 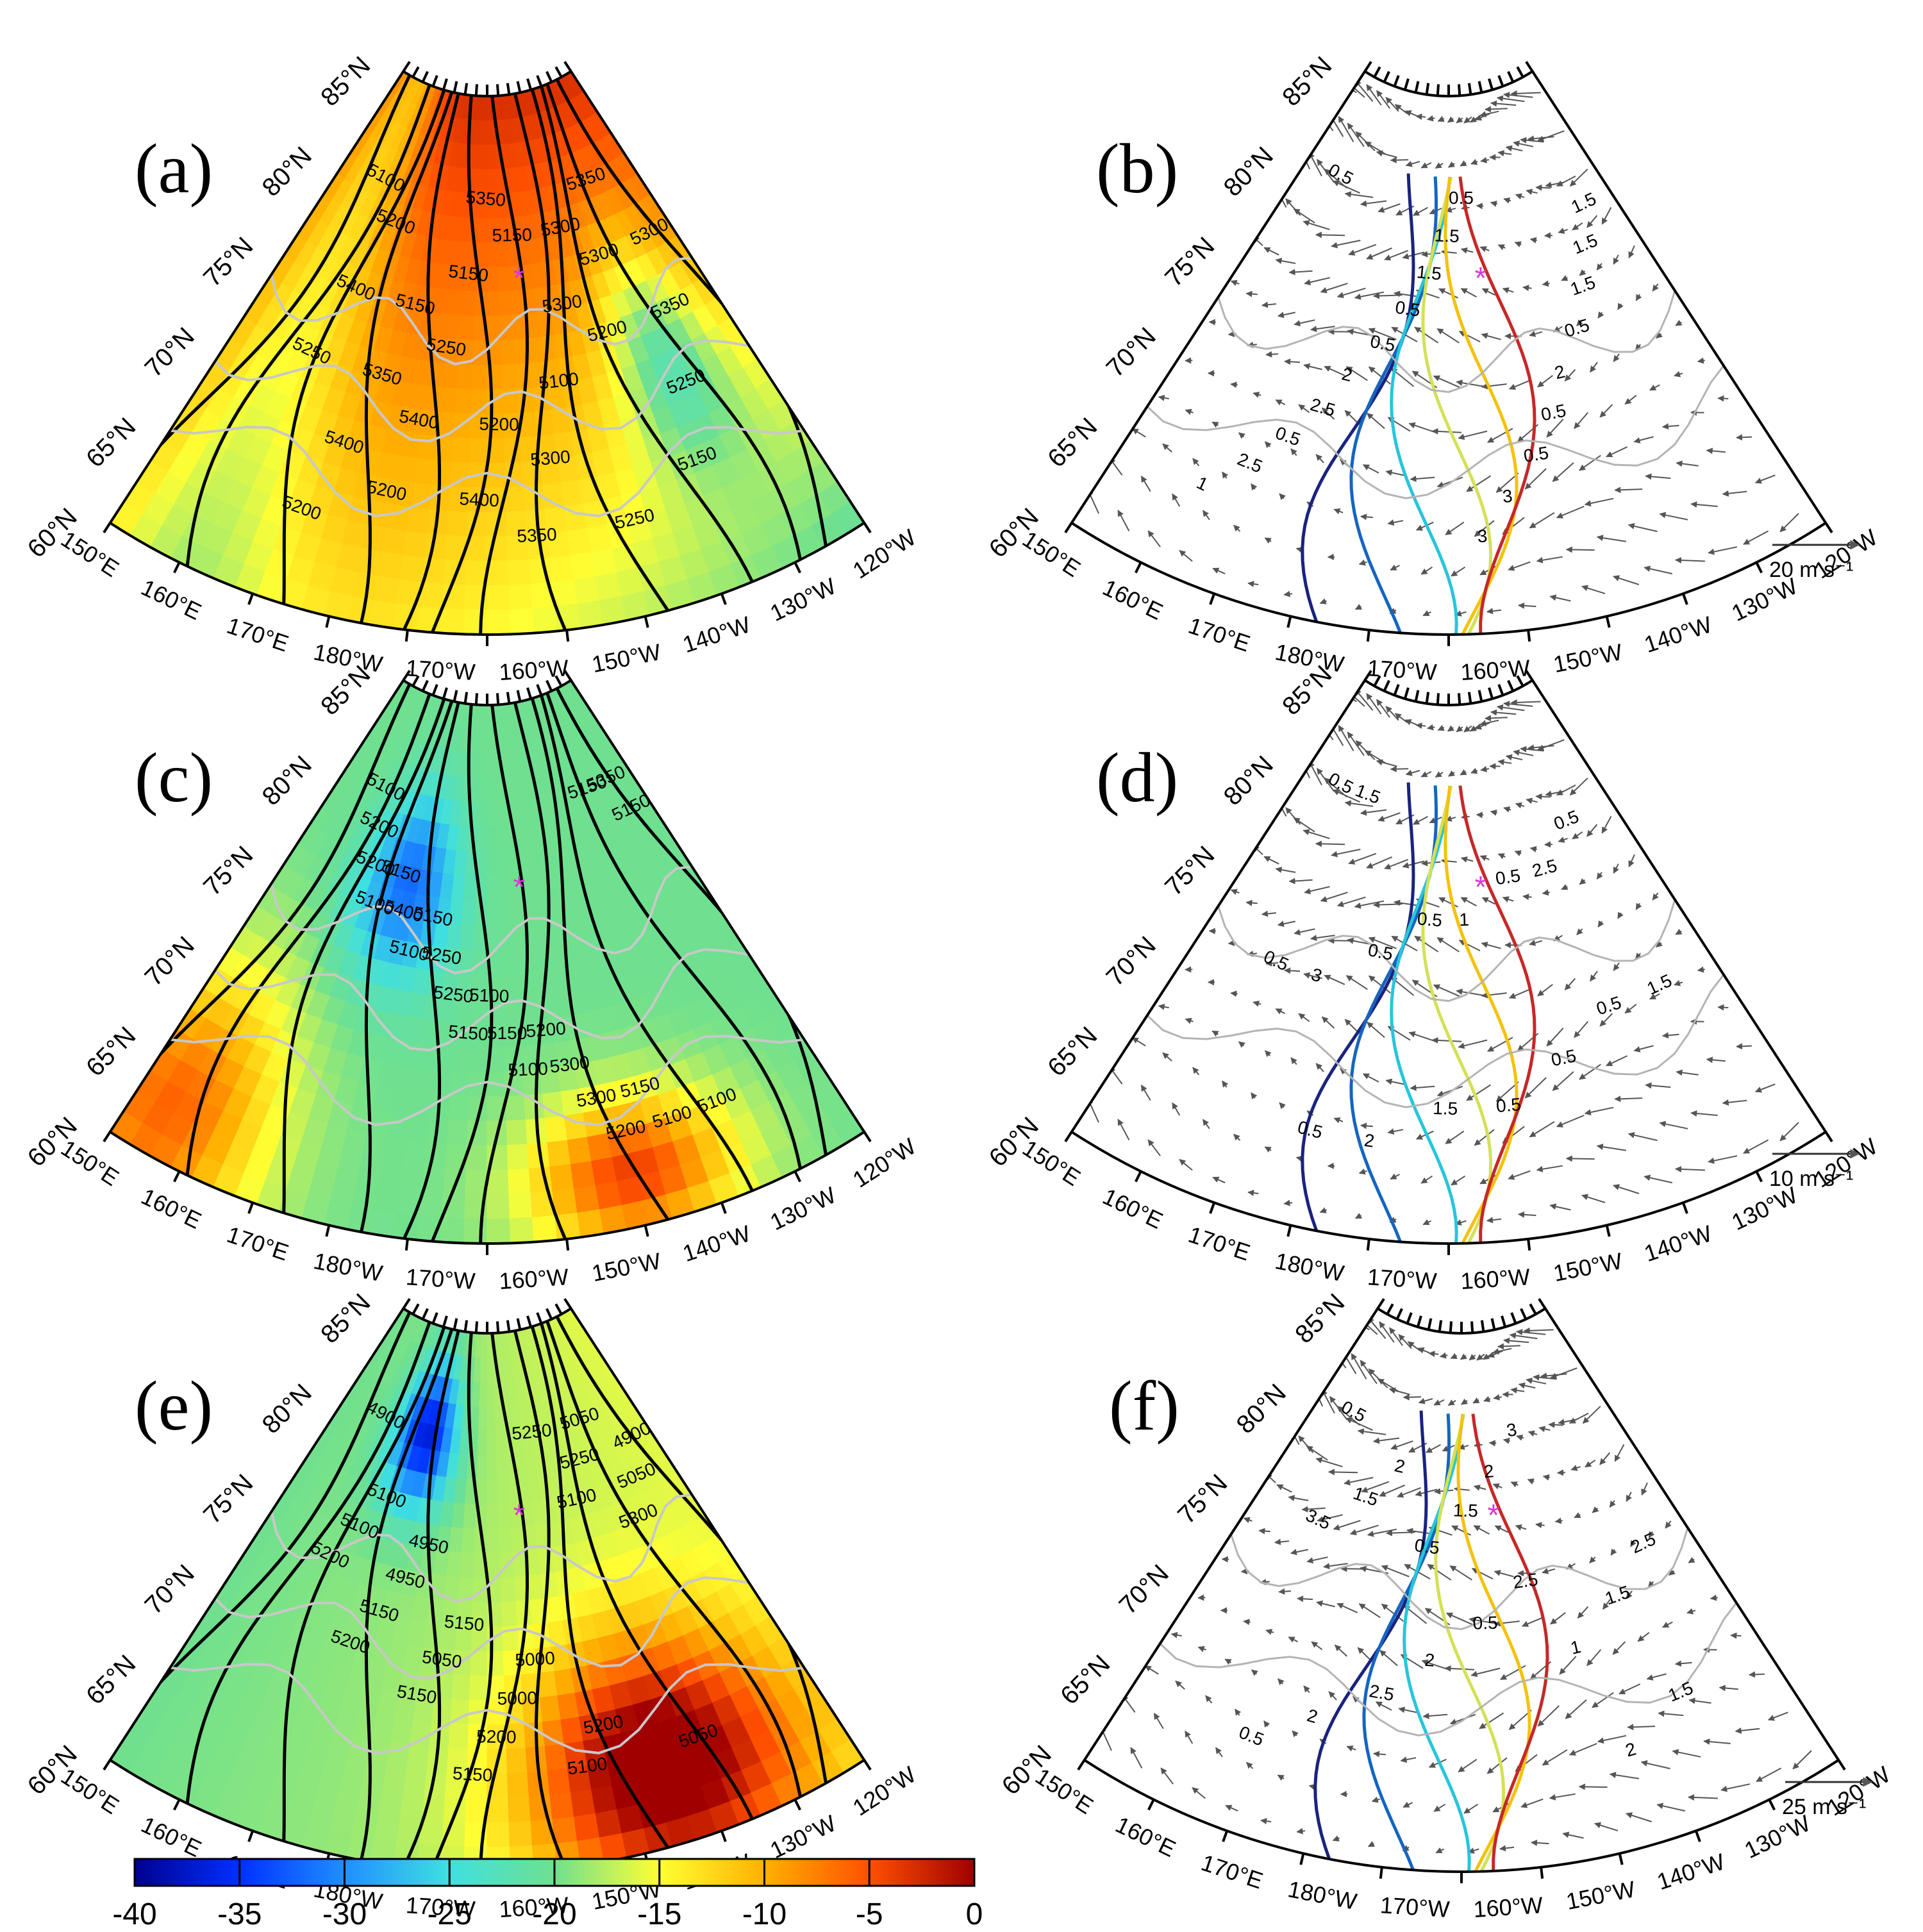 What do you see at coordinates (1133, 599) in the screenshot?
I see `lon-label: 160°E` at bounding box center [1133, 599].